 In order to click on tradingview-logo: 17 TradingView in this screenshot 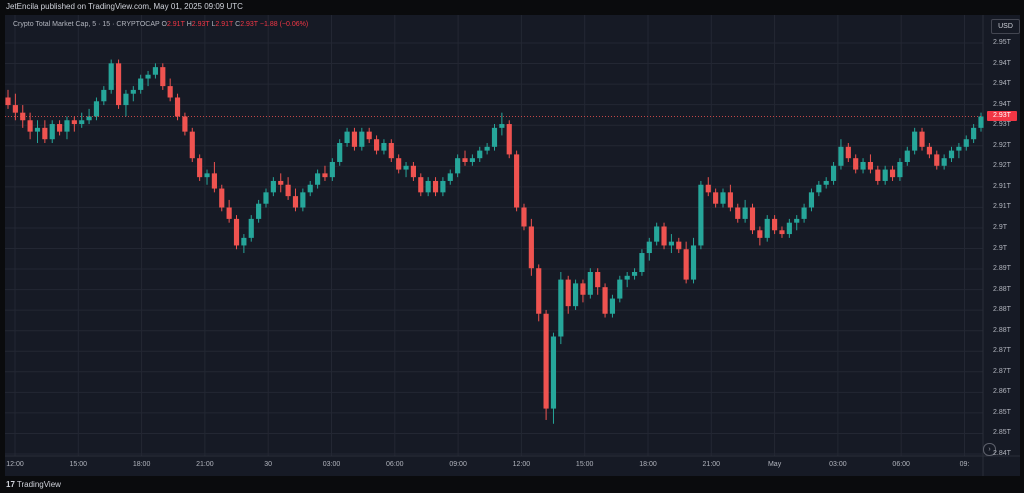, I will do `click(33, 484)`.